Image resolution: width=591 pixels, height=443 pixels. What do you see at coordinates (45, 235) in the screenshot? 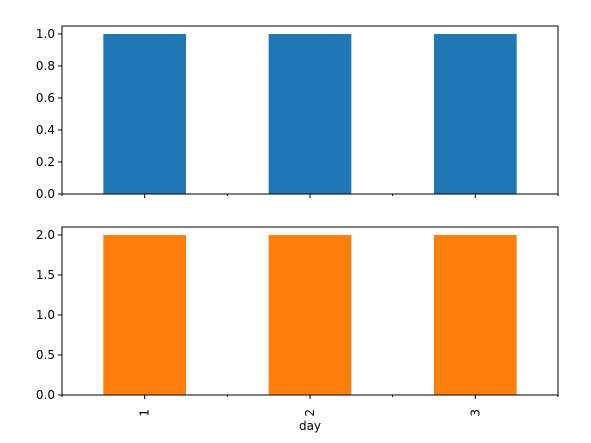
I see `y-tick-label: 2.0` at bounding box center [45, 235].